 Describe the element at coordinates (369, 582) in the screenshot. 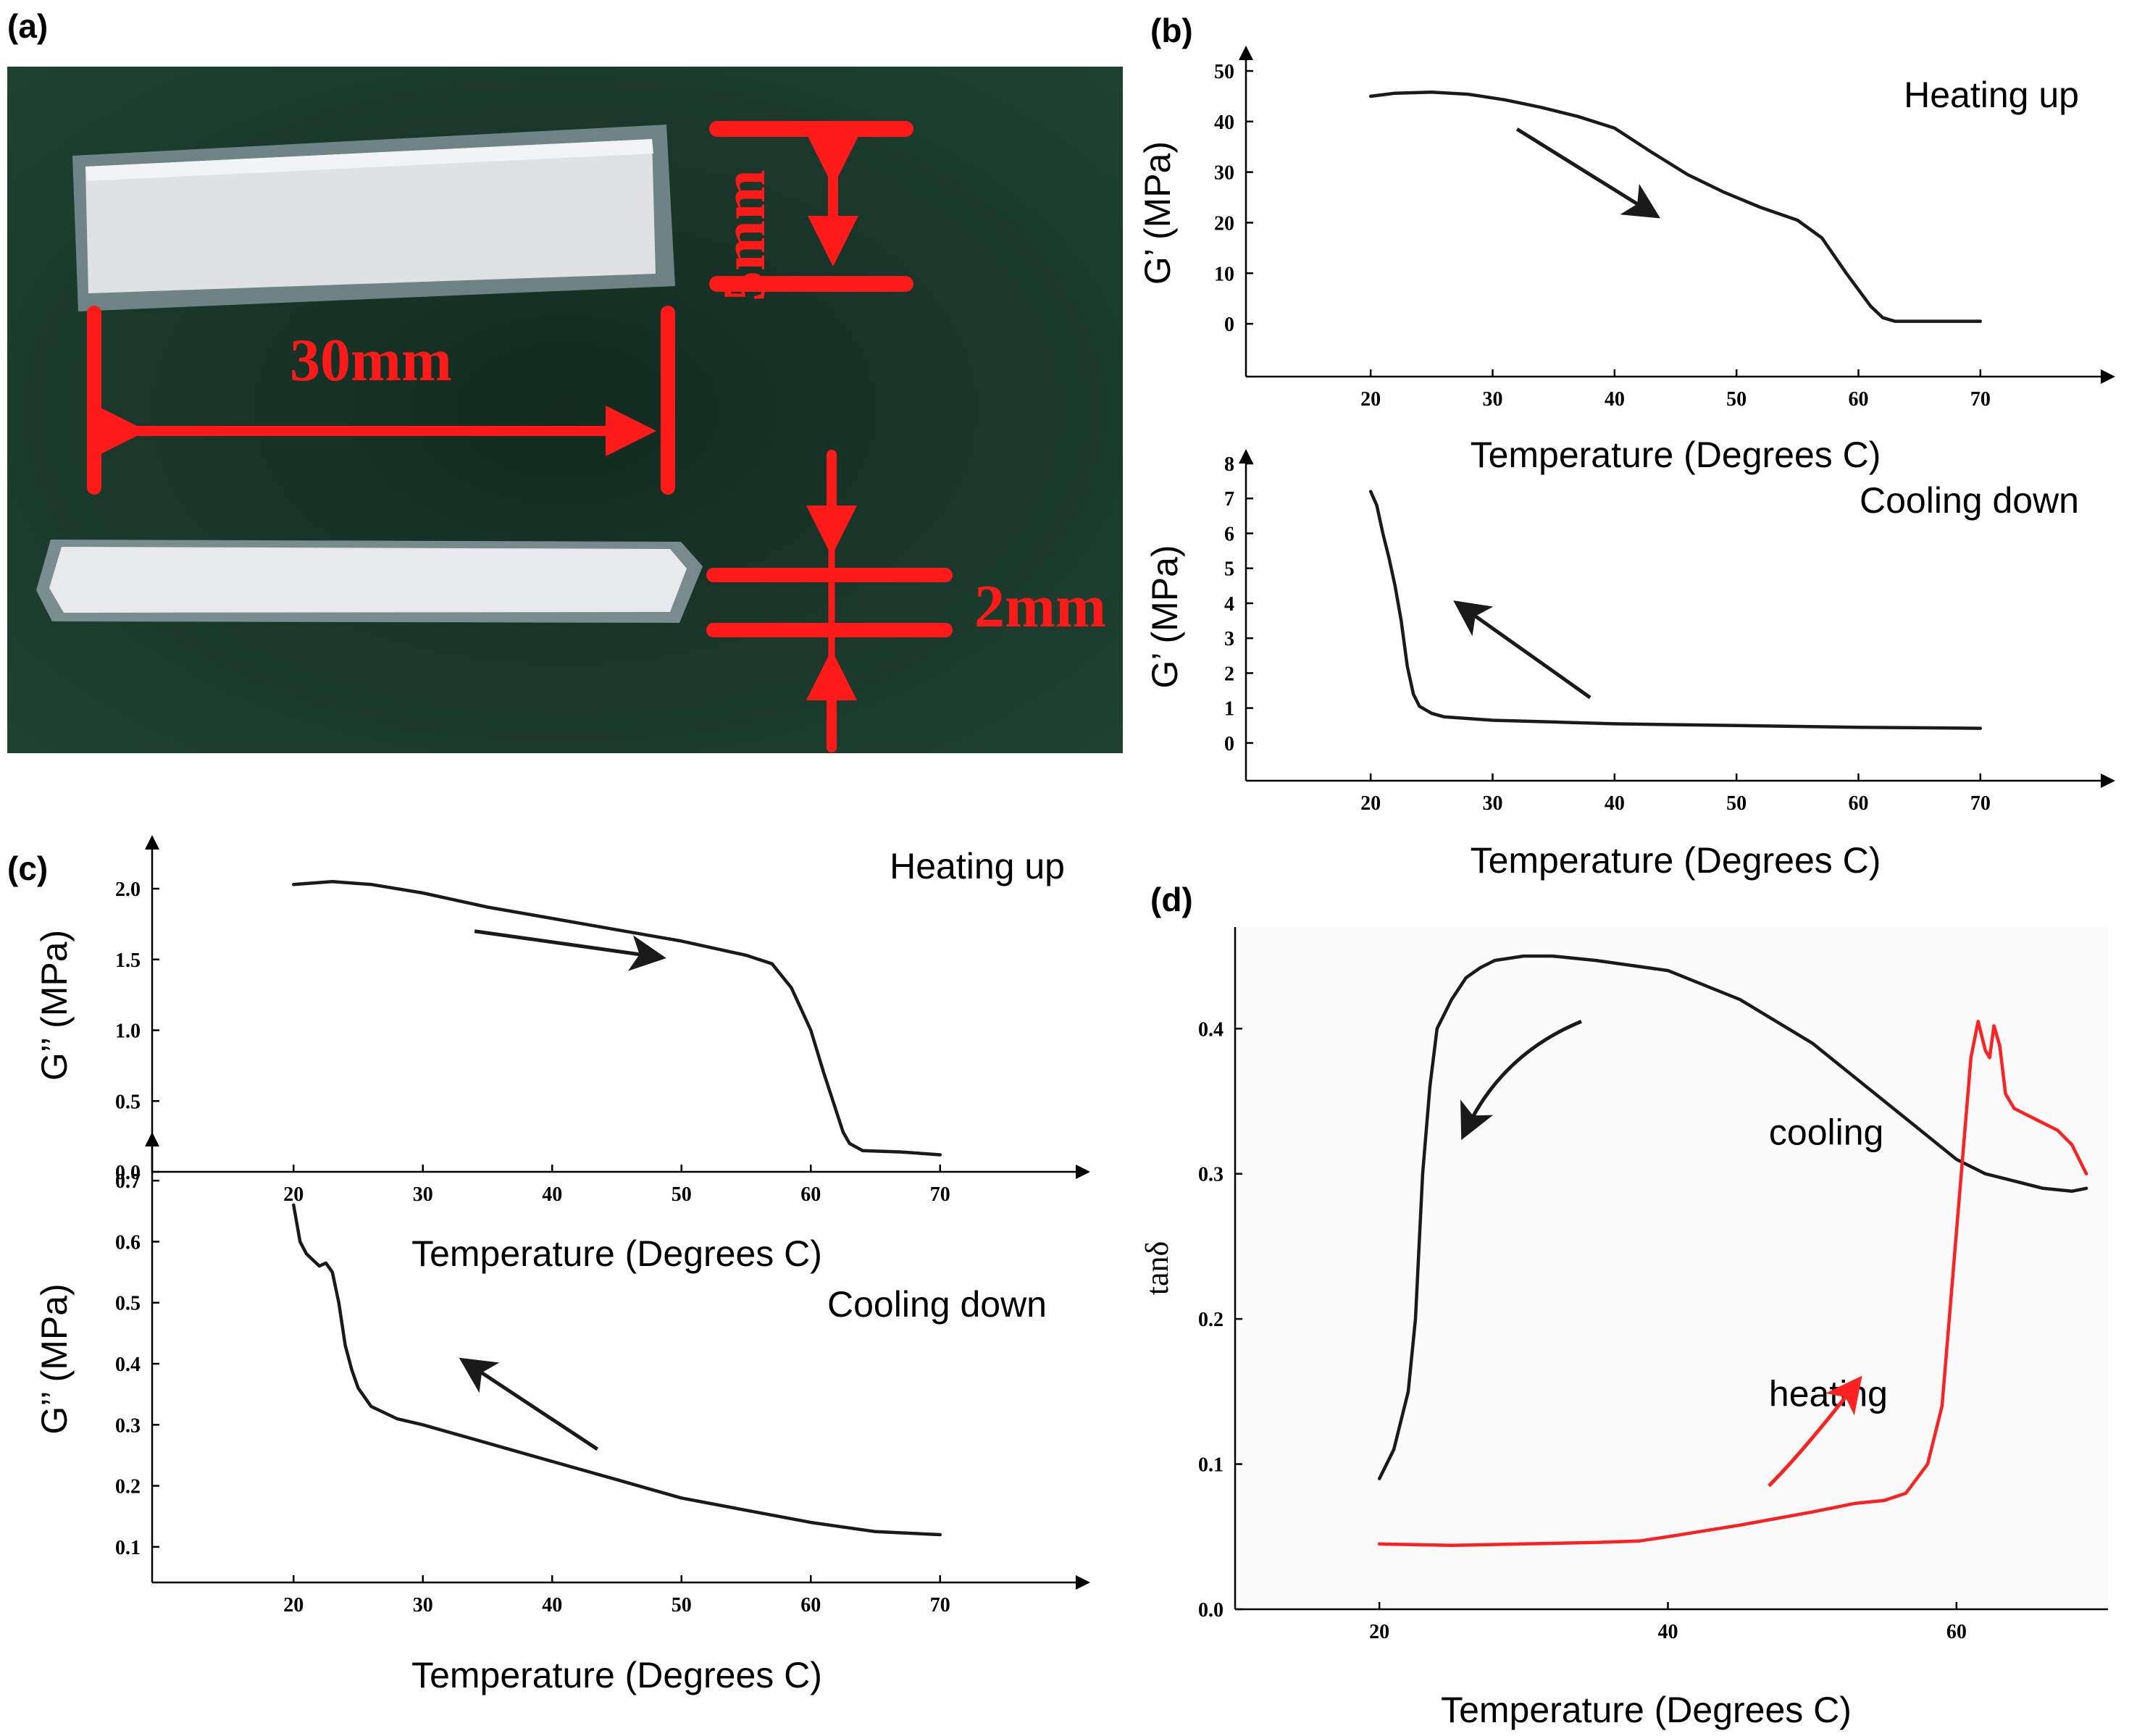

I see `specimen-bottom` at that location.